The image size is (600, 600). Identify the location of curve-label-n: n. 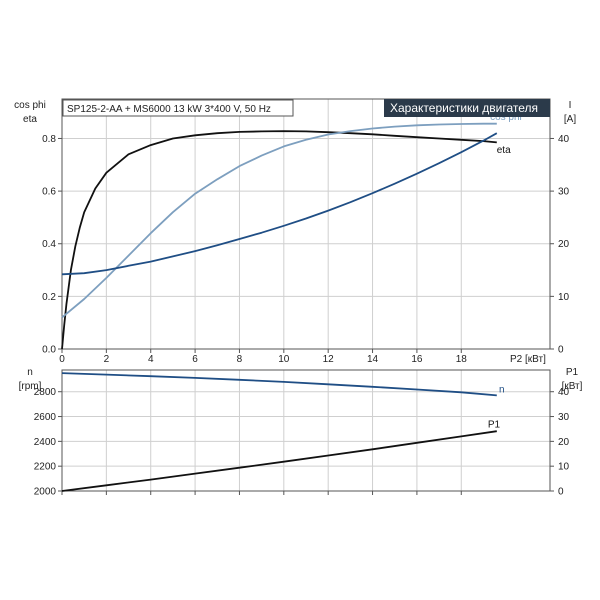
(502, 389).